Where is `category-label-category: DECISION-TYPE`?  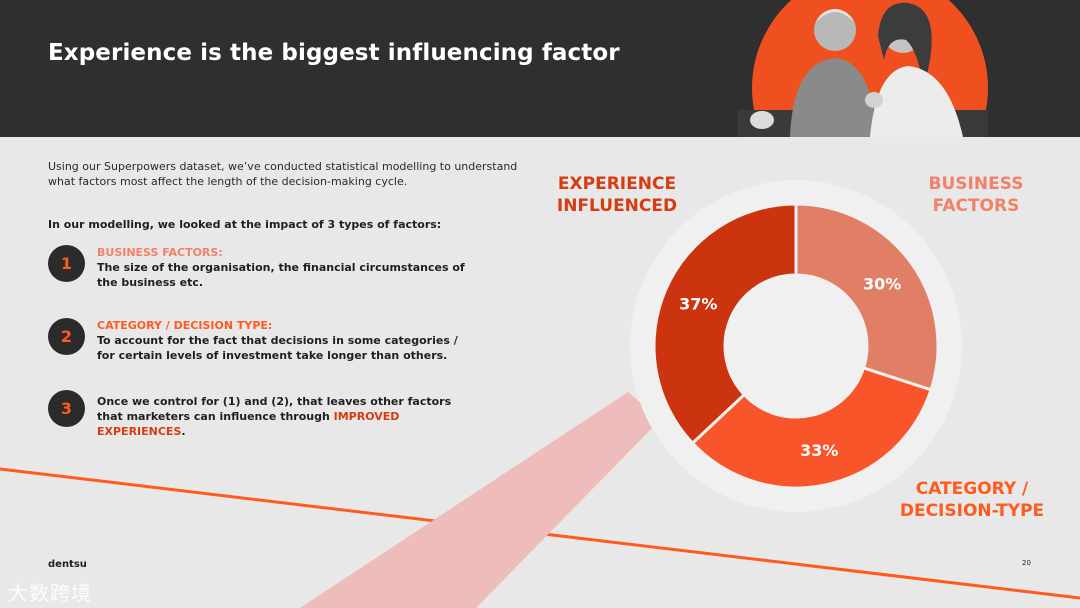 category-label-category: DECISION-TYPE is located at coordinates (972, 511).